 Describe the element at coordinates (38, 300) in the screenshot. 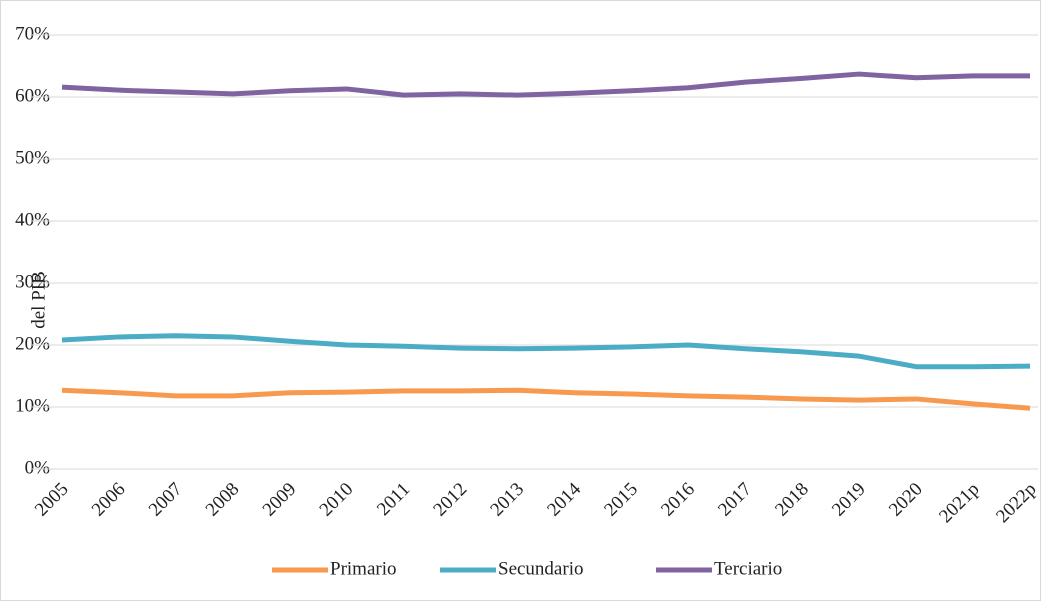

I see `y-axis-label: del PIB` at that location.